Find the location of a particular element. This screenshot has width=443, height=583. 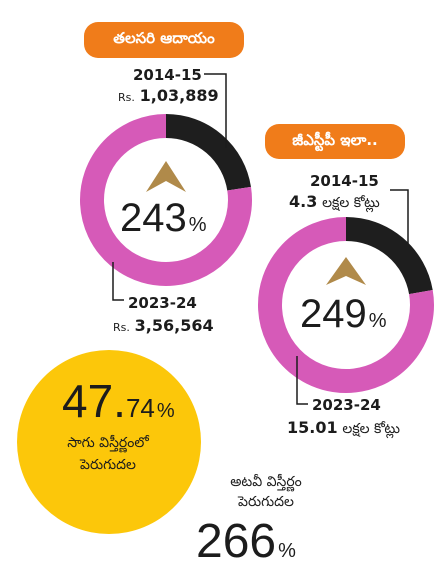

gst-up-arrow-icon is located at coordinates (346, 271).